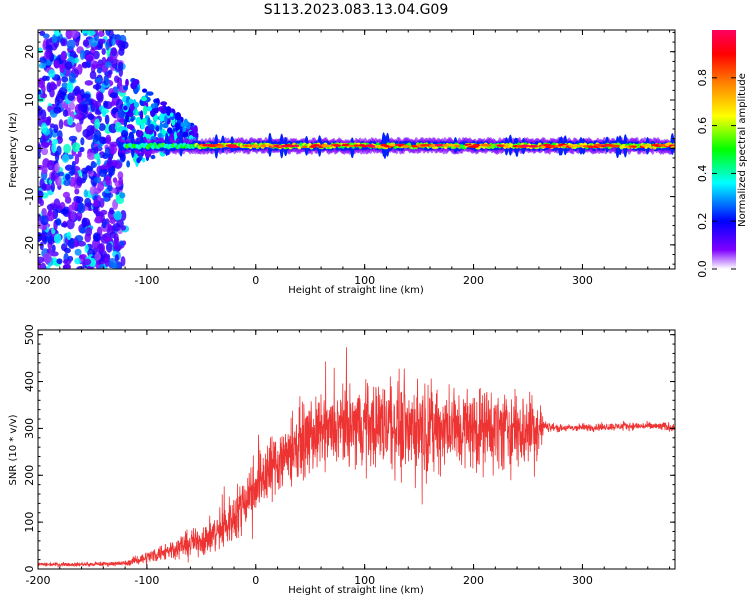  I want to click on snr-ytick-label: 500, so click(29, 334).